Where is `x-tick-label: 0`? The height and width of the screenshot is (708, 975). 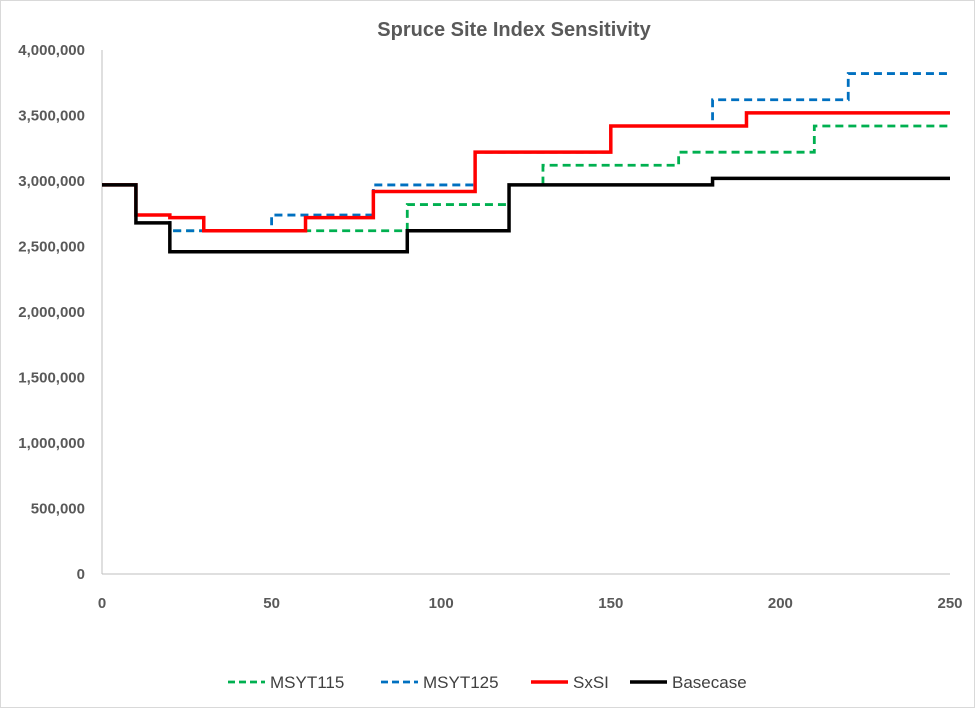 x-tick-label: 0 is located at coordinates (102, 603).